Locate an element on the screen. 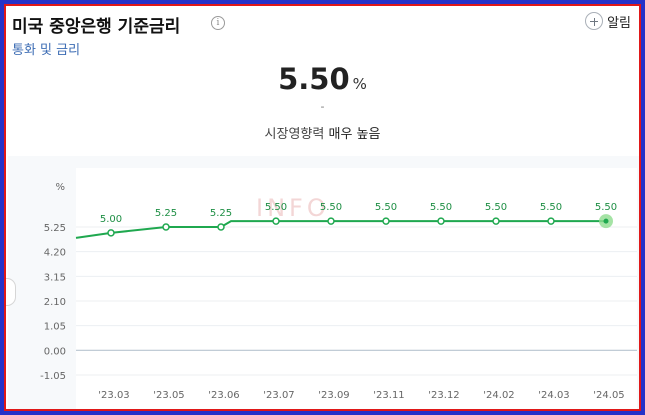  x-tick-label: '23.06 is located at coordinates (223, 395).